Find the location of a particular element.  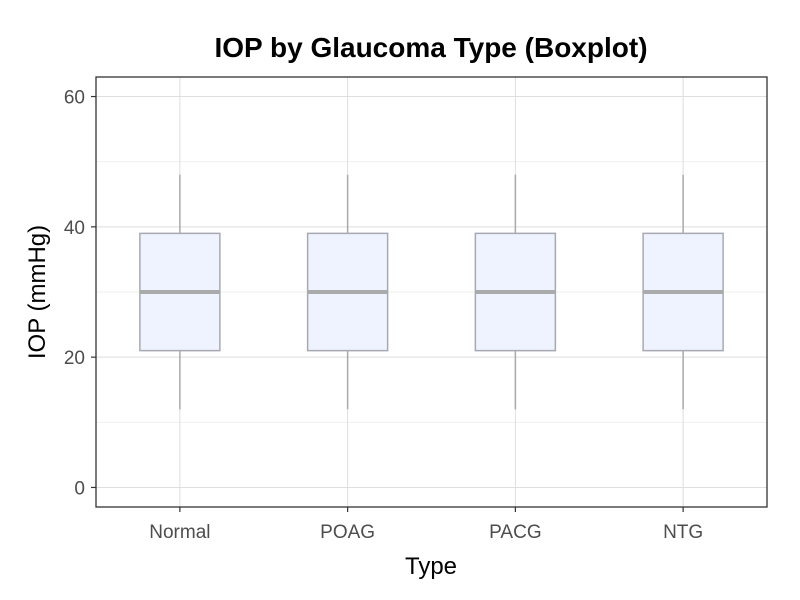

x-tick-label: PACG is located at coordinates (515, 532).